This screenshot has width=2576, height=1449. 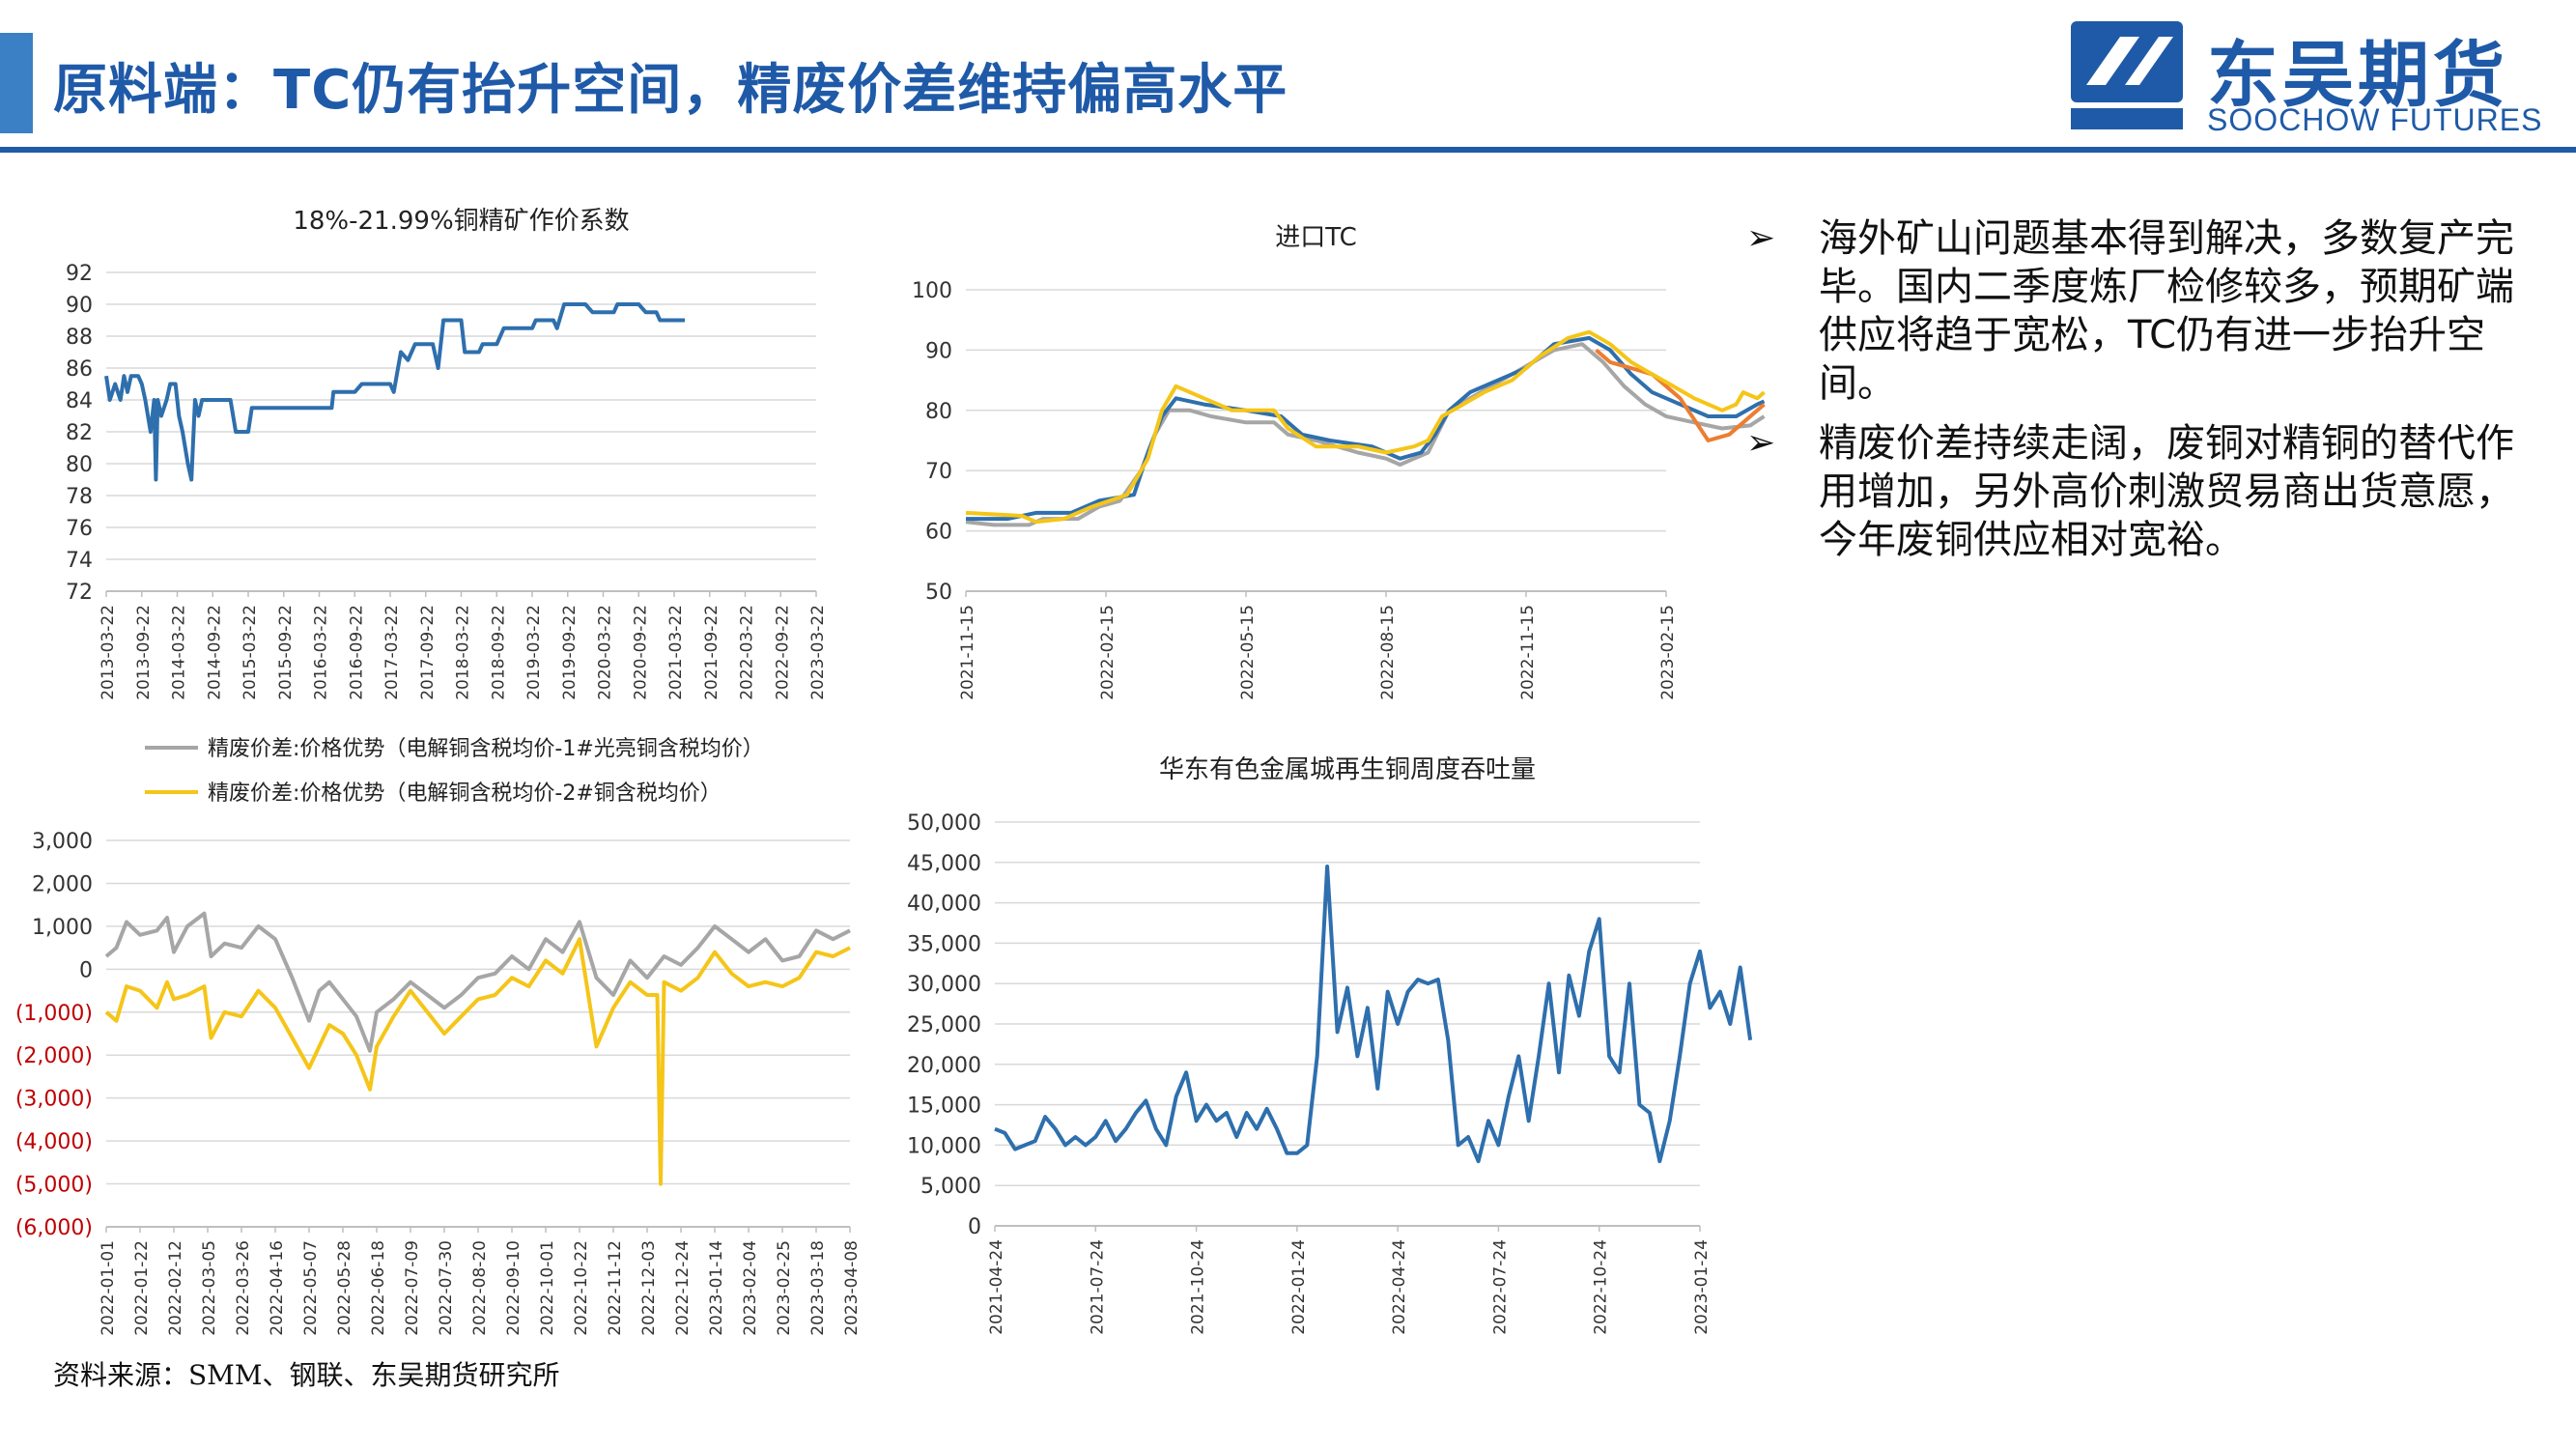 What do you see at coordinates (1299, 1287) in the screenshot?
I see `x-tick-label: 2022-01-24` at bounding box center [1299, 1287].